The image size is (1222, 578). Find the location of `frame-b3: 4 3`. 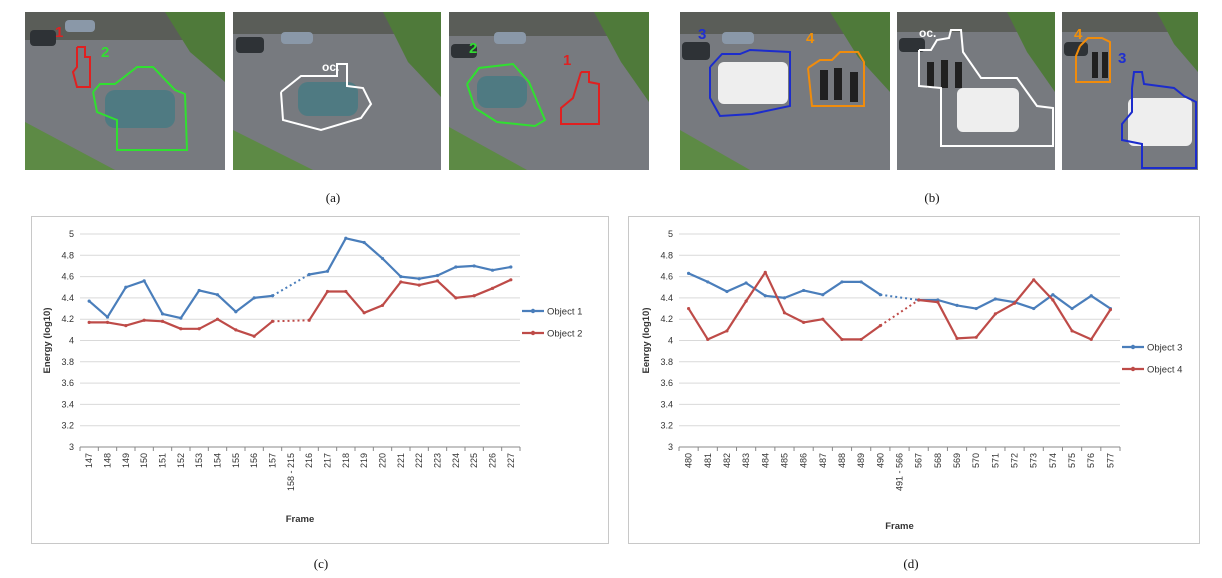

frame-b3: 4 3 is located at coordinates (1130, 91).